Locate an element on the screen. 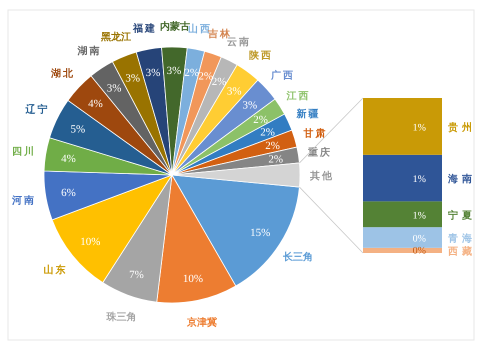 The height and width of the screenshot is (347, 481). data-label: 0% is located at coordinates (419, 239).